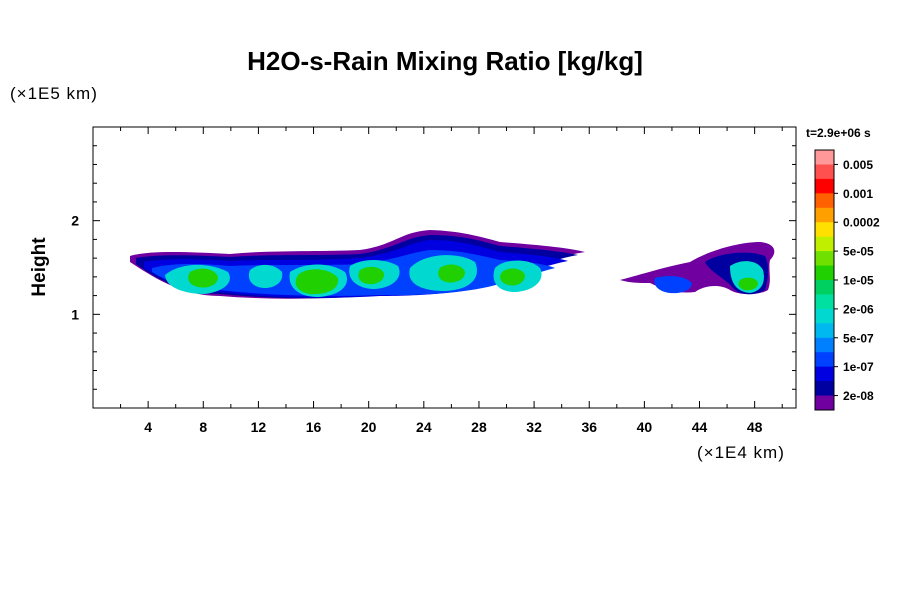 The height and width of the screenshot is (600, 900). Describe the element at coordinates (858, 309) in the screenshot. I see `colorbar-label: 2e-06` at that location.